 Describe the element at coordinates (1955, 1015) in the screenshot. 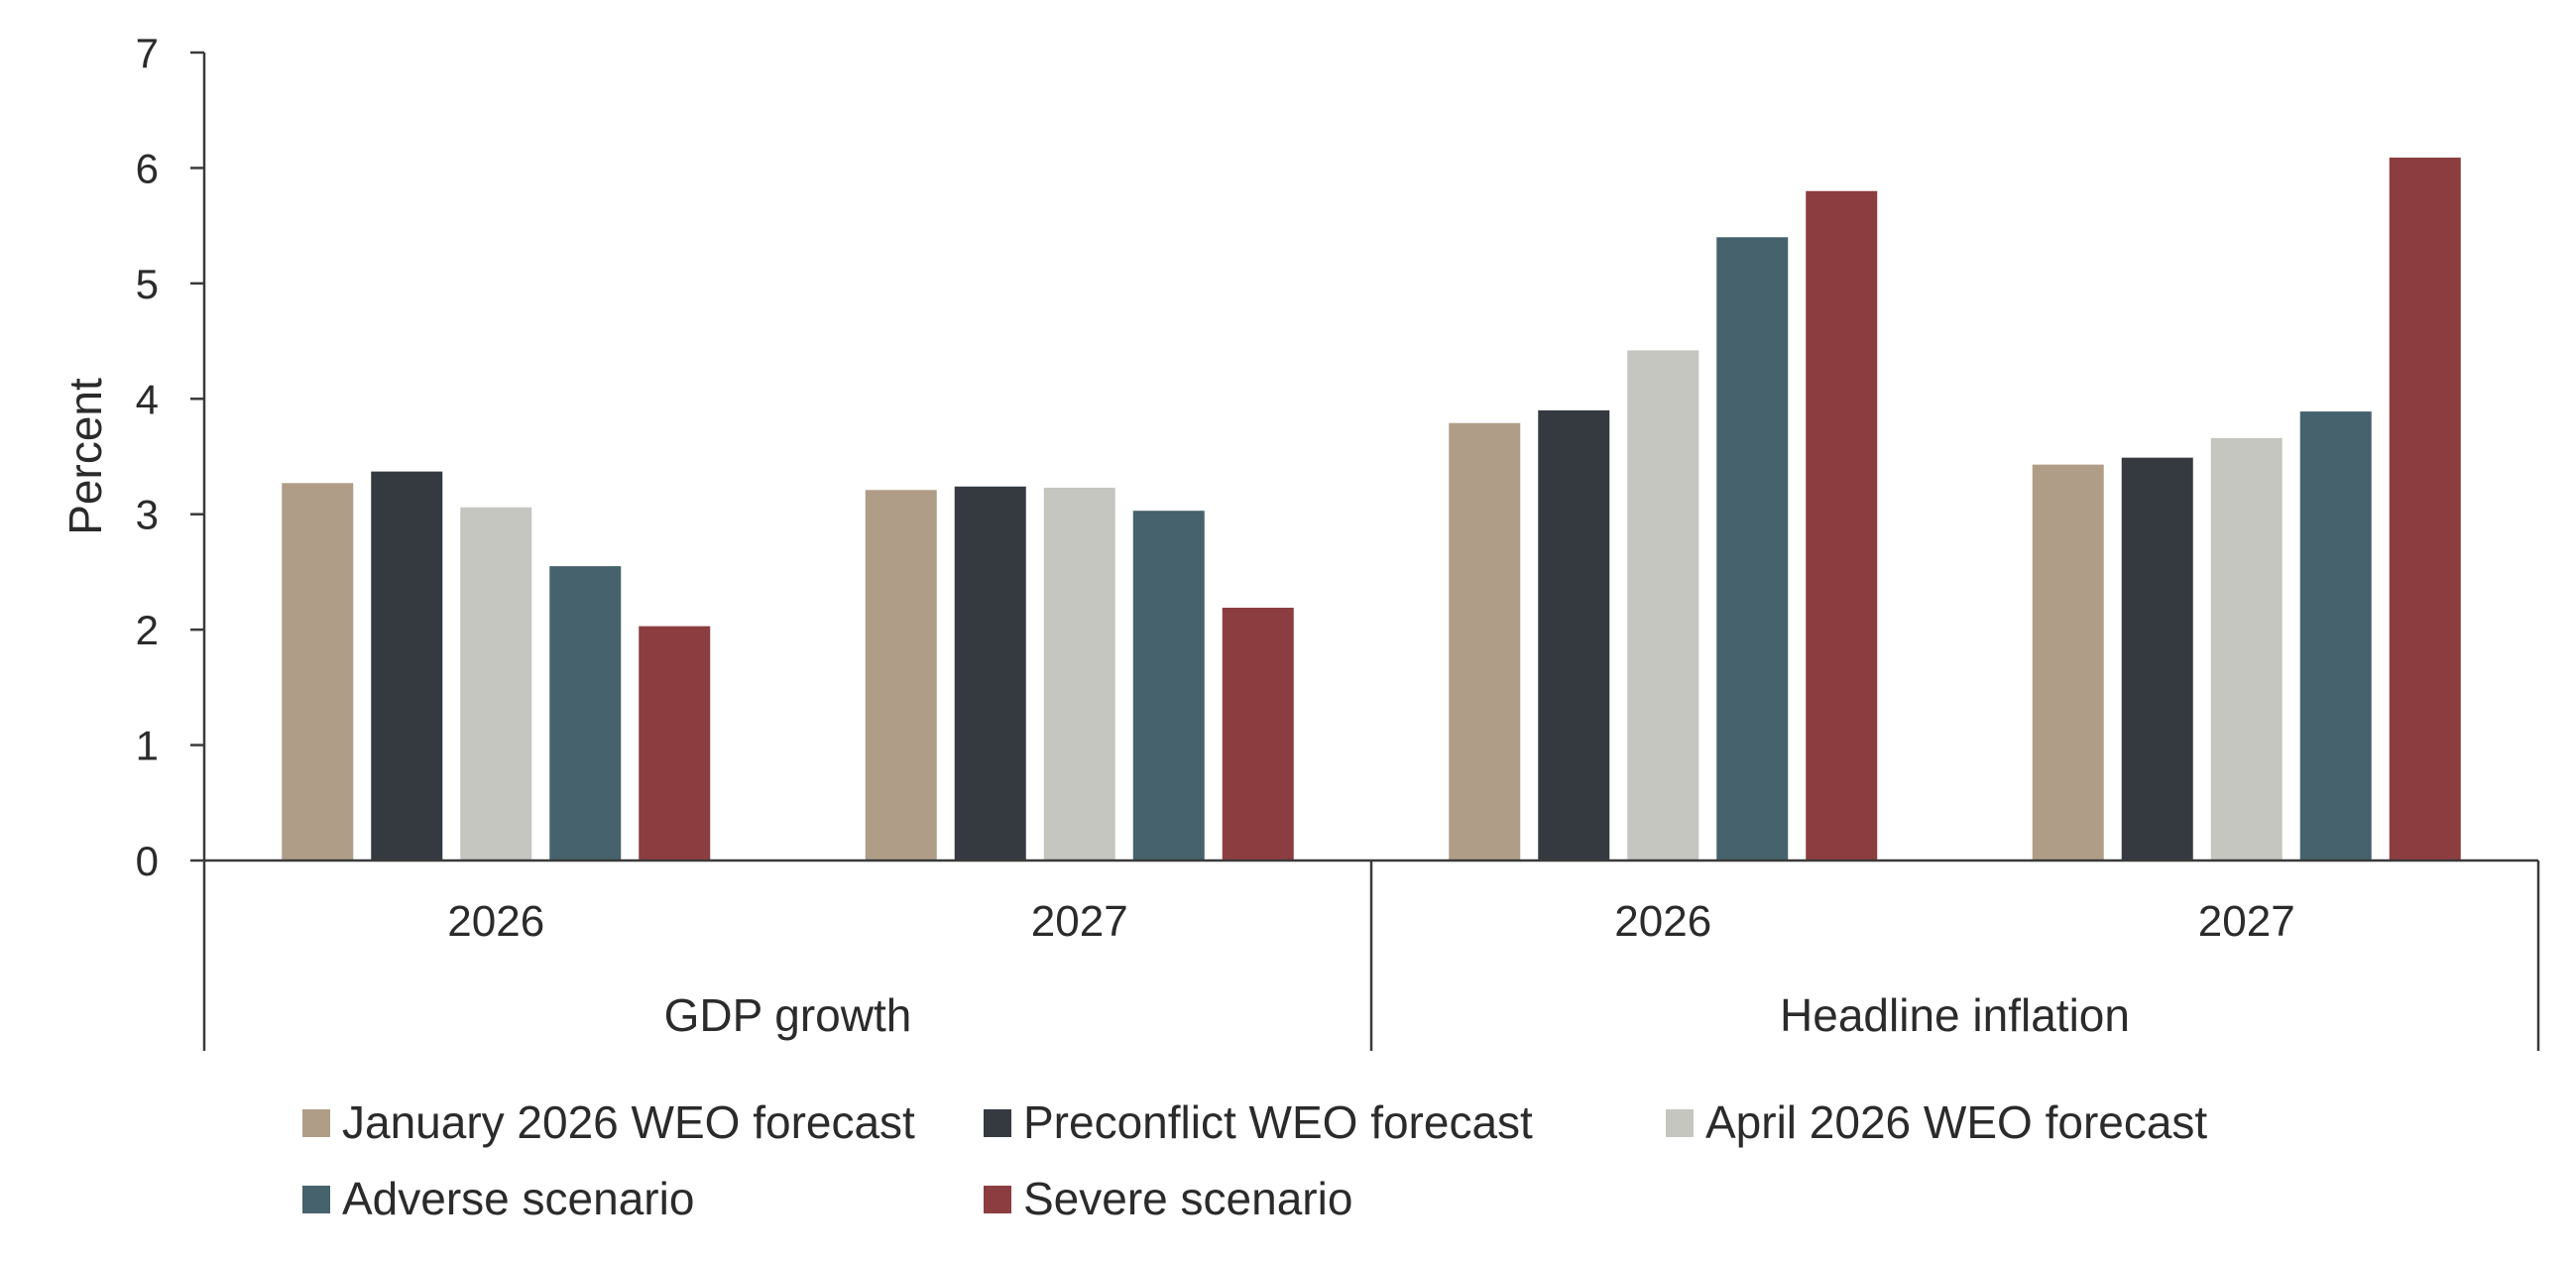

I see `x-group-label: Headline inflation` at that location.